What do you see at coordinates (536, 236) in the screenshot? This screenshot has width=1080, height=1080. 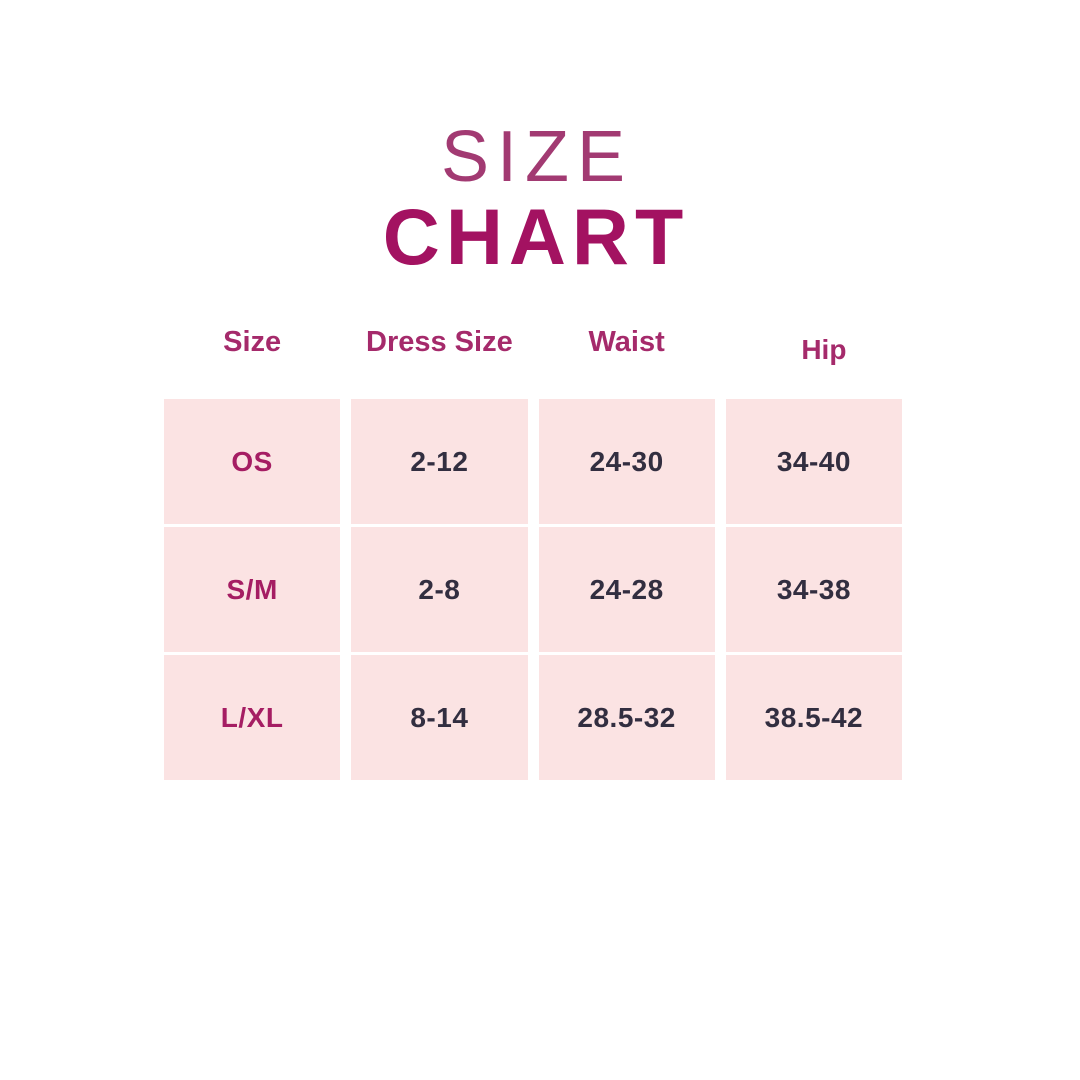 I see `page-title-line2: CHART` at bounding box center [536, 236].